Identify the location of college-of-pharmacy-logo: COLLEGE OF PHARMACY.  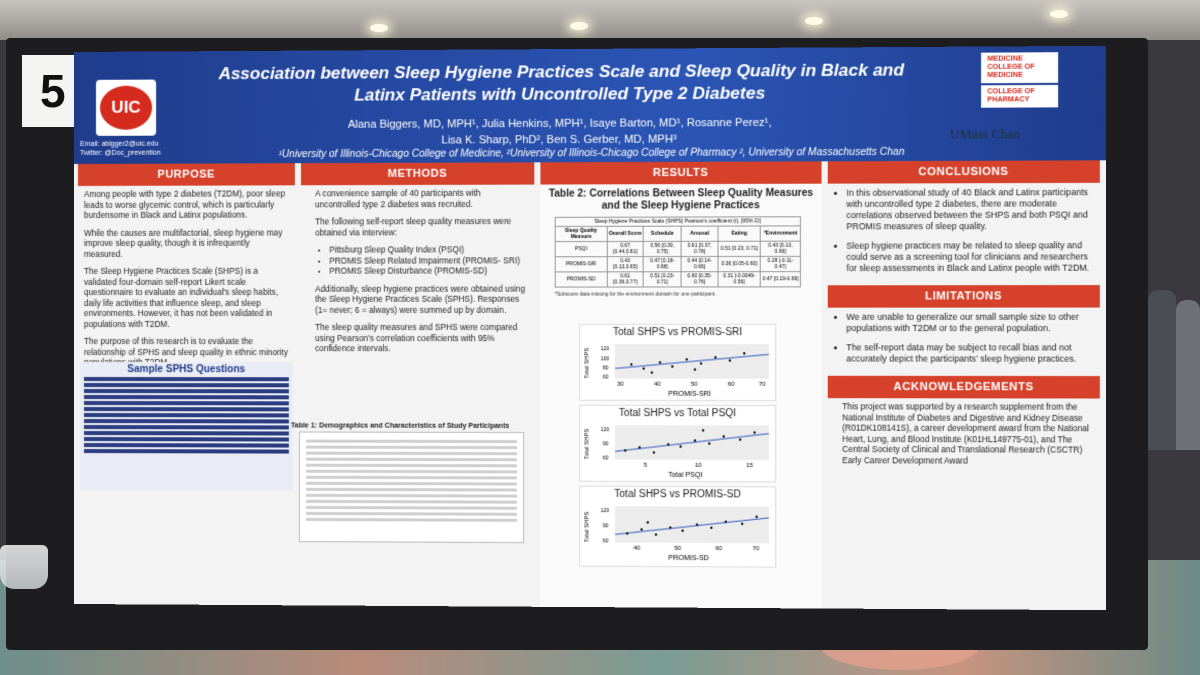
(1019, 96).